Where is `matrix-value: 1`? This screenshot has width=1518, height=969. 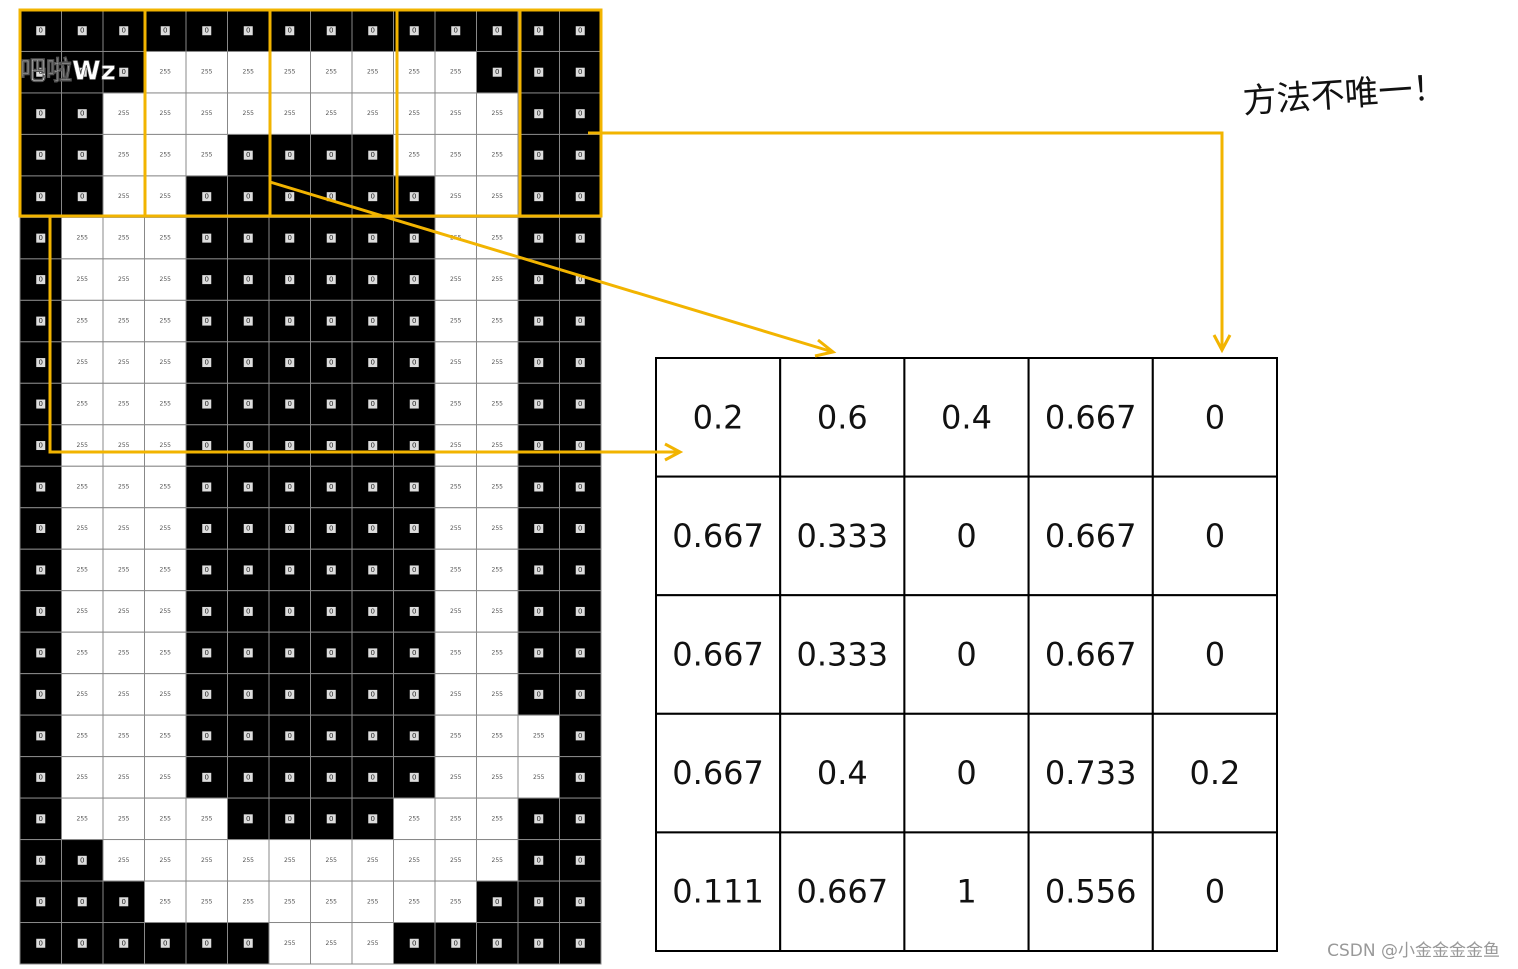
matrix-value: 1 is located at coordinates (966, 892).